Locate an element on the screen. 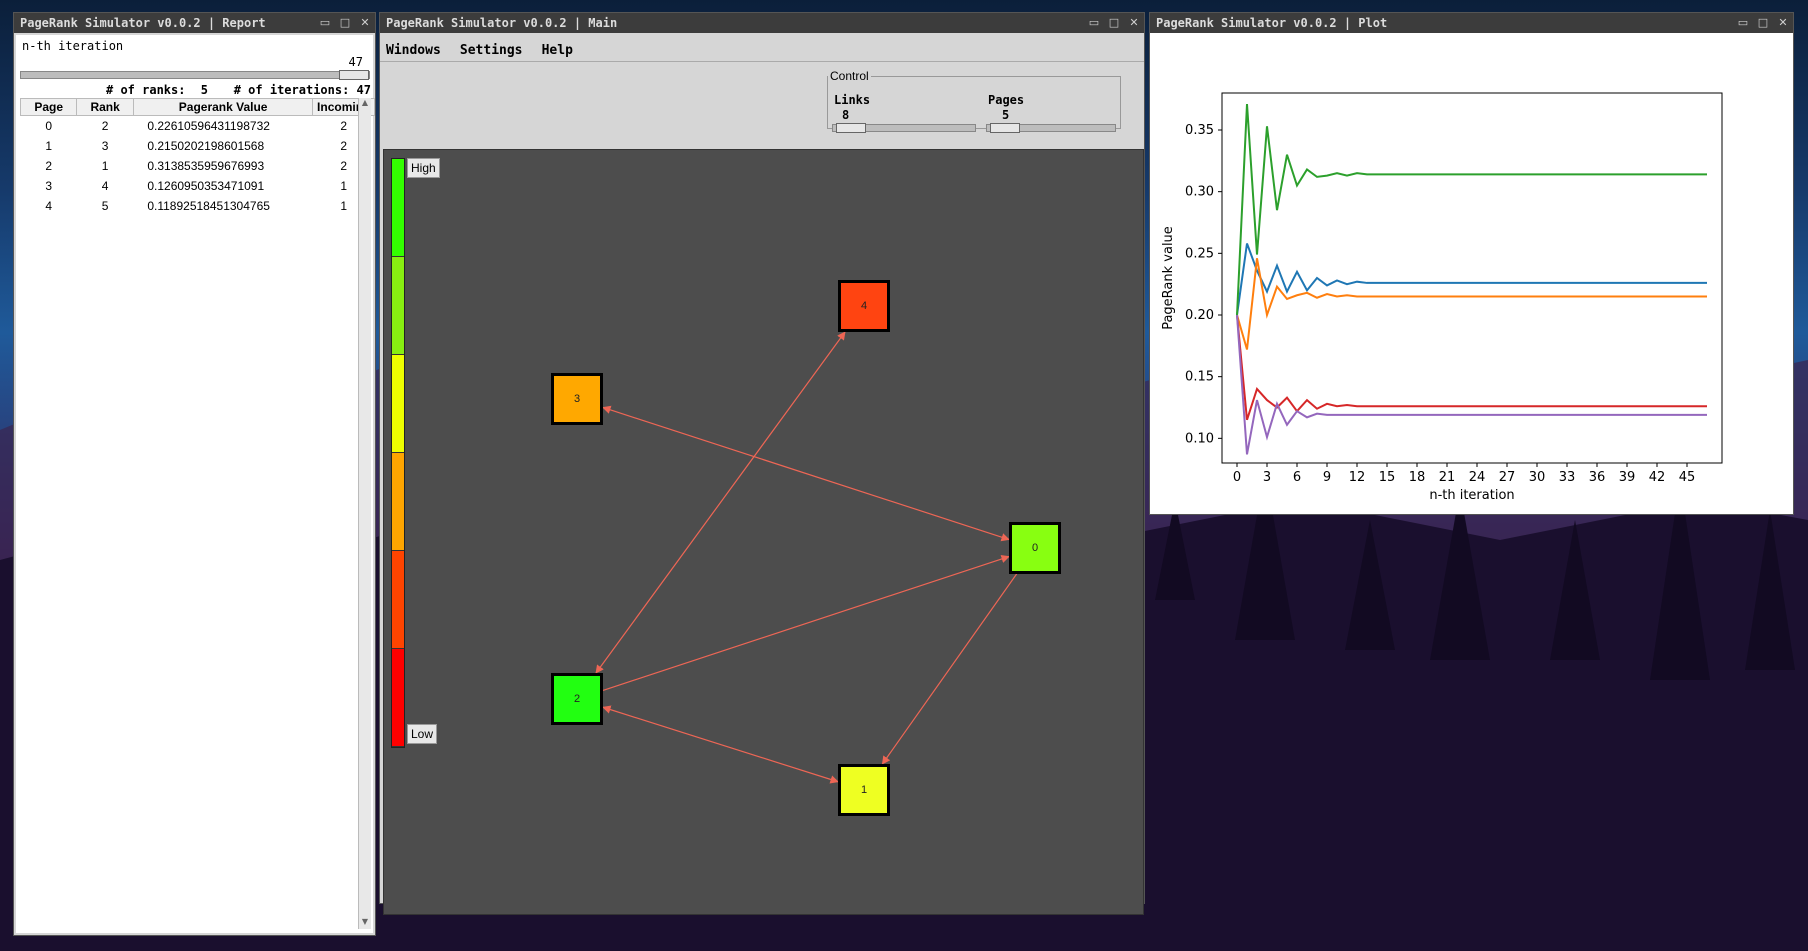 This screenshot has width=1808, height=951. x-tick-label: 21 is located at coordinates (1447, 477).